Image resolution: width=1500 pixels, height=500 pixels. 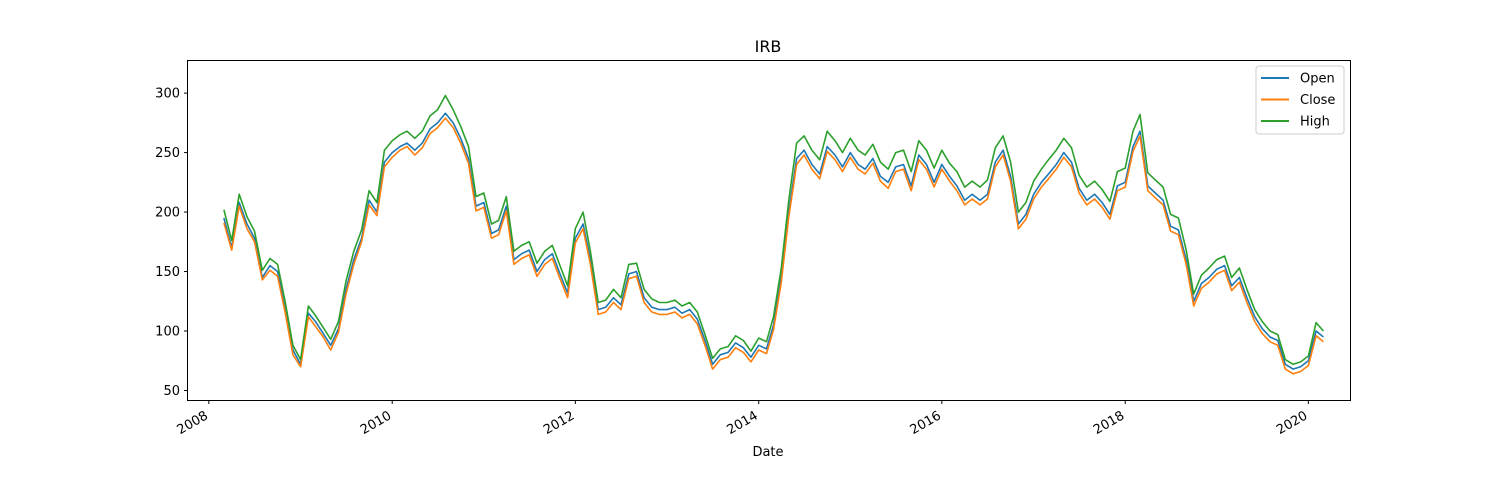 I want to click on legend-label-open: Open, so click(x=1317, y=79).